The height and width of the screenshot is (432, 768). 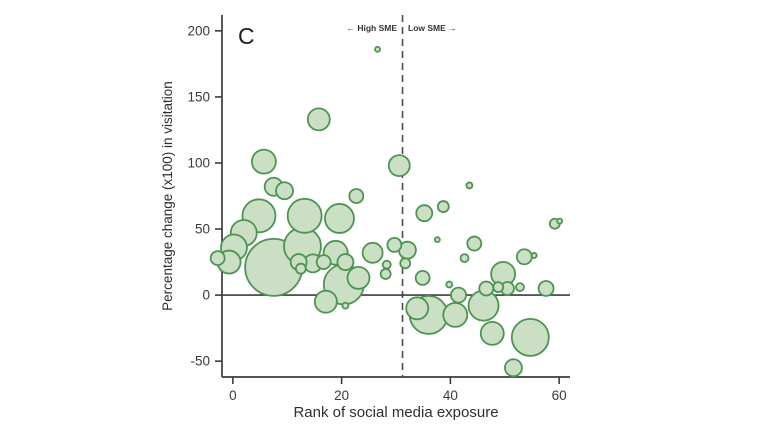 I want to click on y-tick-label: 0, so click(x=206, y=295).